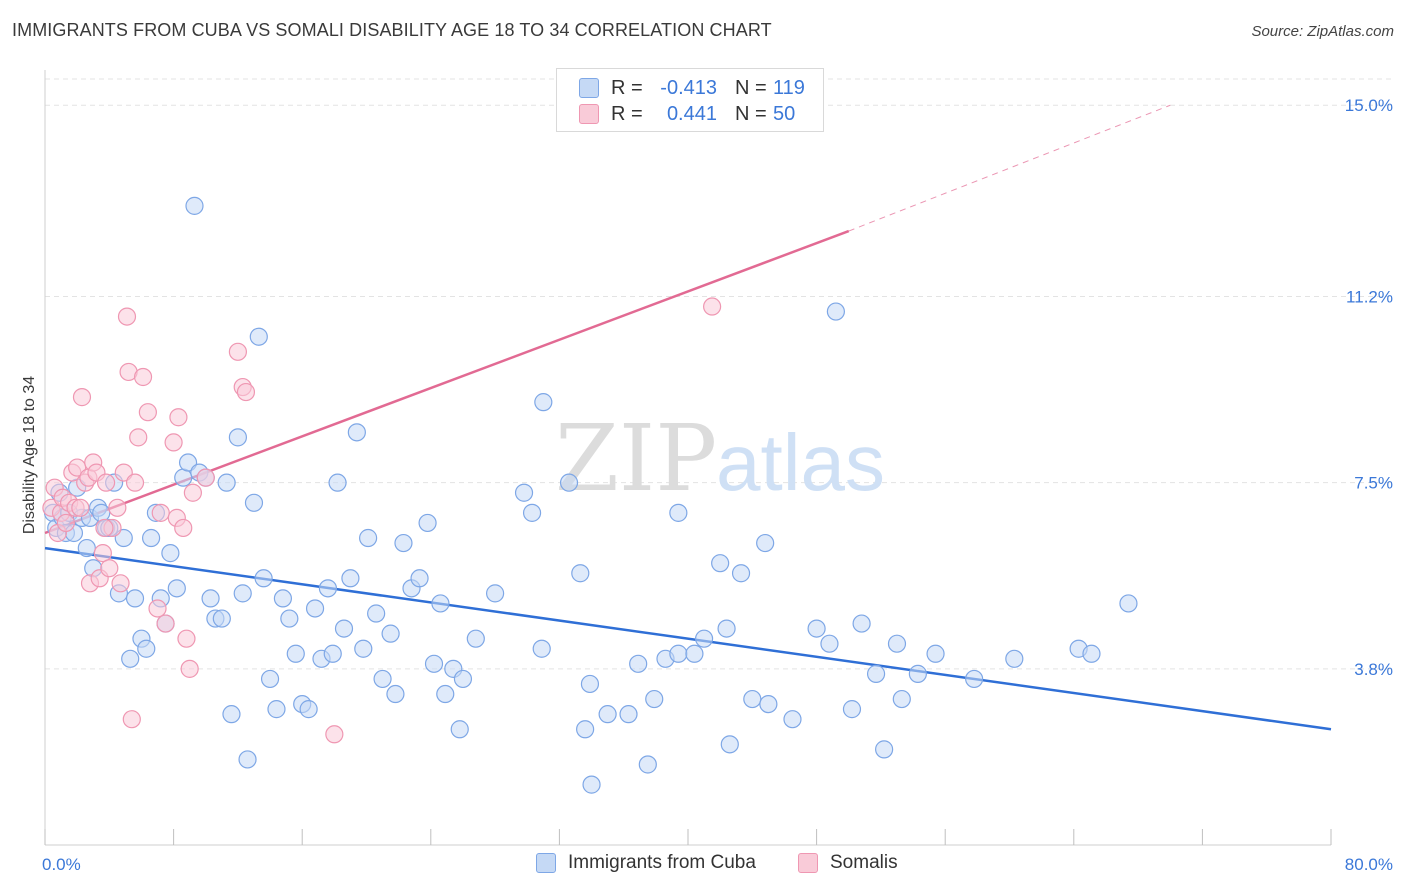 This screenshot has height=892, width=1406. I want to click on y-tick-label: 11.2%, so click(1369, 296).